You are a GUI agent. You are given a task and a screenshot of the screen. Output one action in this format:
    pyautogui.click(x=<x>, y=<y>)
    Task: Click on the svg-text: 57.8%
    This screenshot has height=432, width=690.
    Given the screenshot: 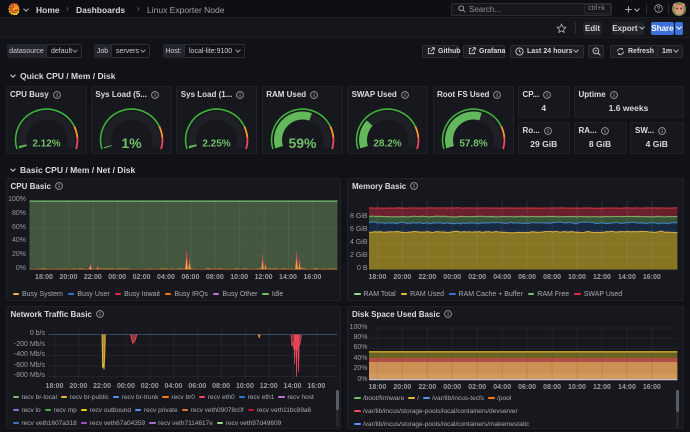 What is the action you would take?
    pyautogui.click(x=473, y=144)
    